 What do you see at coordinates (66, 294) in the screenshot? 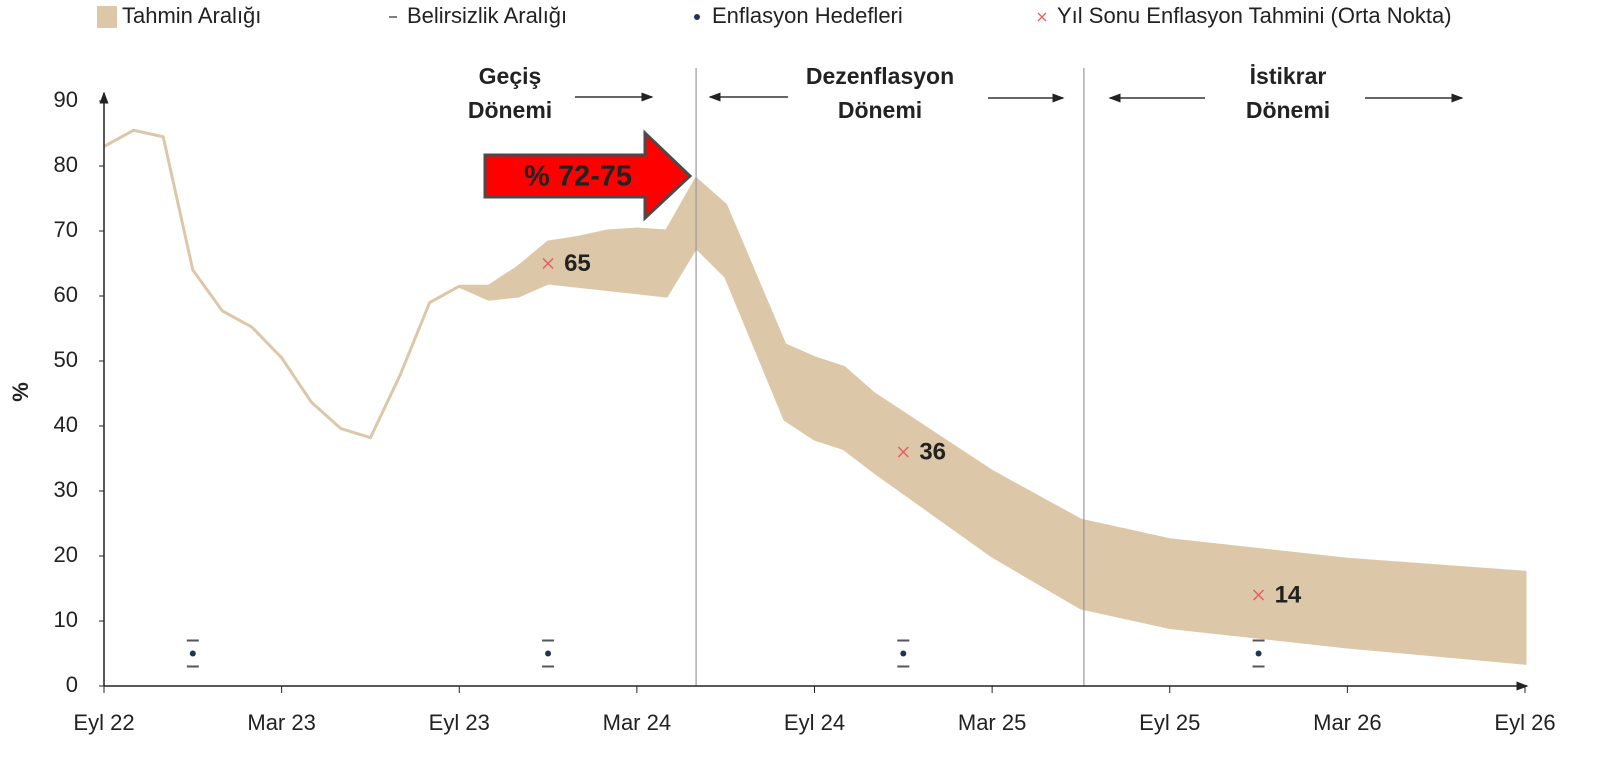
I see `y-tick-label: 60` at bounding box center [66, 294].